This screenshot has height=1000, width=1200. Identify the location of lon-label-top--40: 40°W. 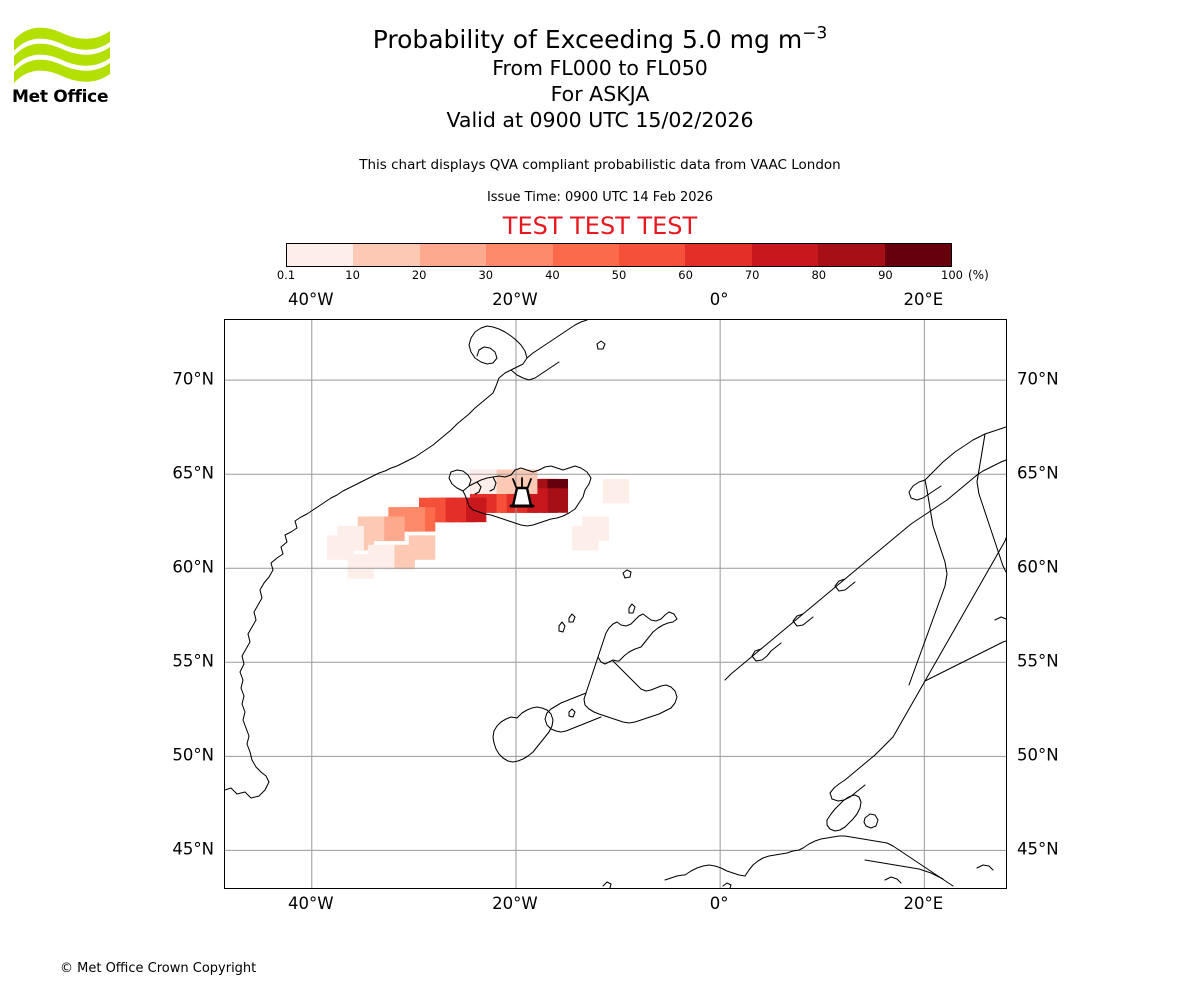
(310, 299).